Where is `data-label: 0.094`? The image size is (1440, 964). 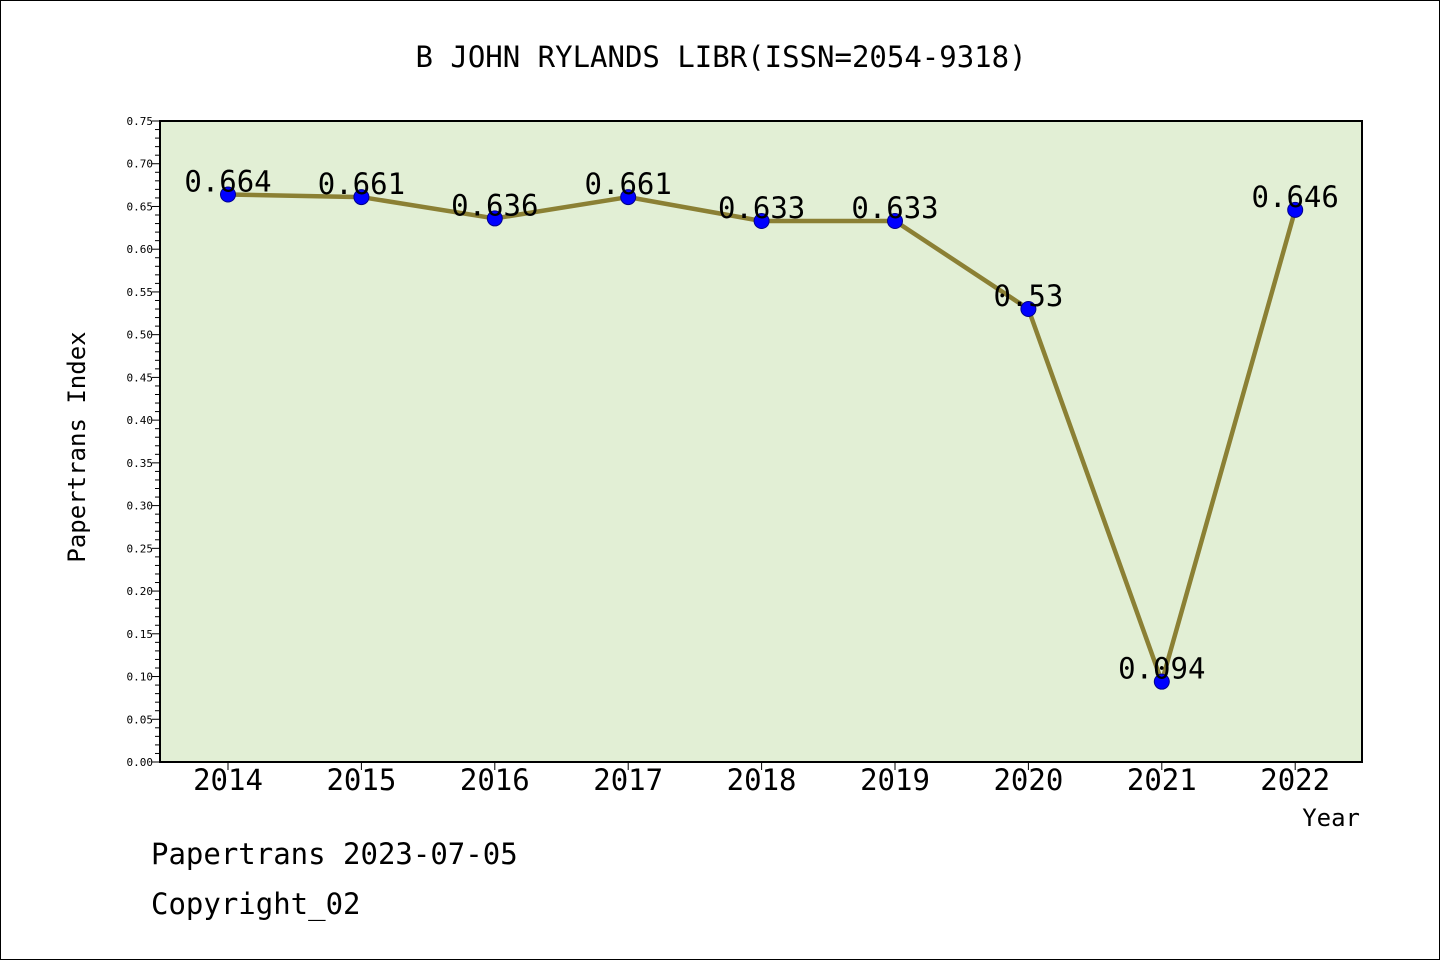 data-label: 0.094 is located at coordinates (1161, 669).